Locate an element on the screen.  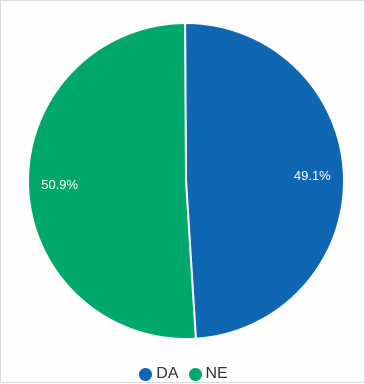
legend-marker-da is located at coordinates (146, 374).